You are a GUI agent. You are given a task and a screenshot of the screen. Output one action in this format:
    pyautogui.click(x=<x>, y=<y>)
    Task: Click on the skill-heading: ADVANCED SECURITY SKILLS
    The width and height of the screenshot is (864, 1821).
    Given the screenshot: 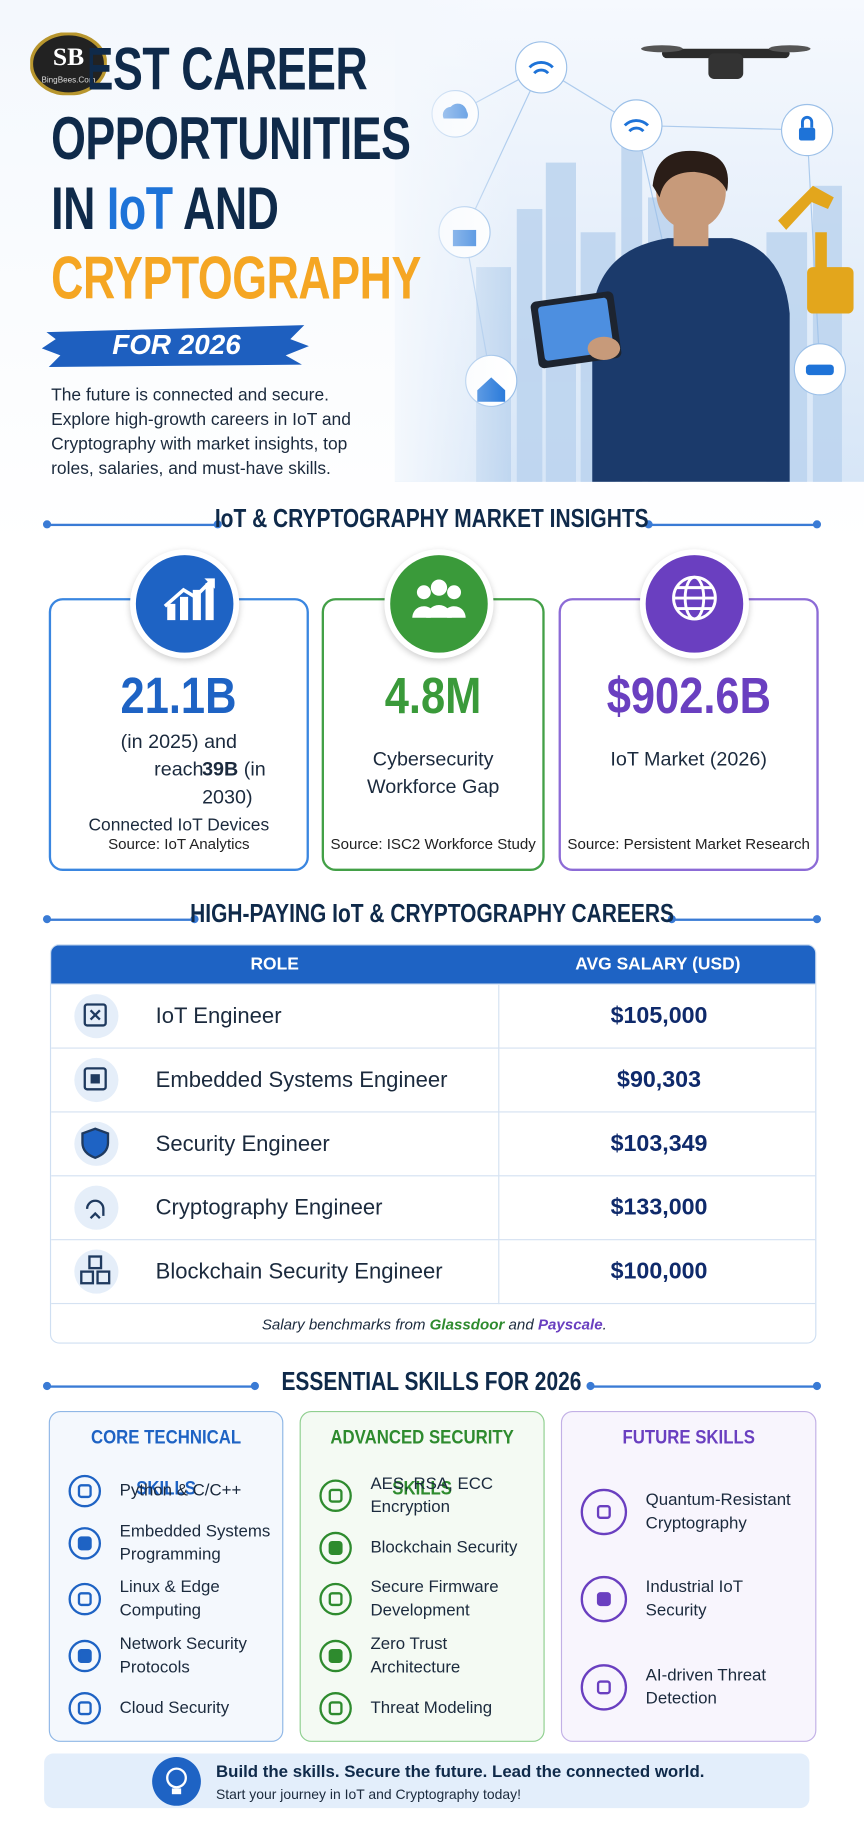 What is the action you would take?
    pyautogui.click(x=422, y=1455)
    